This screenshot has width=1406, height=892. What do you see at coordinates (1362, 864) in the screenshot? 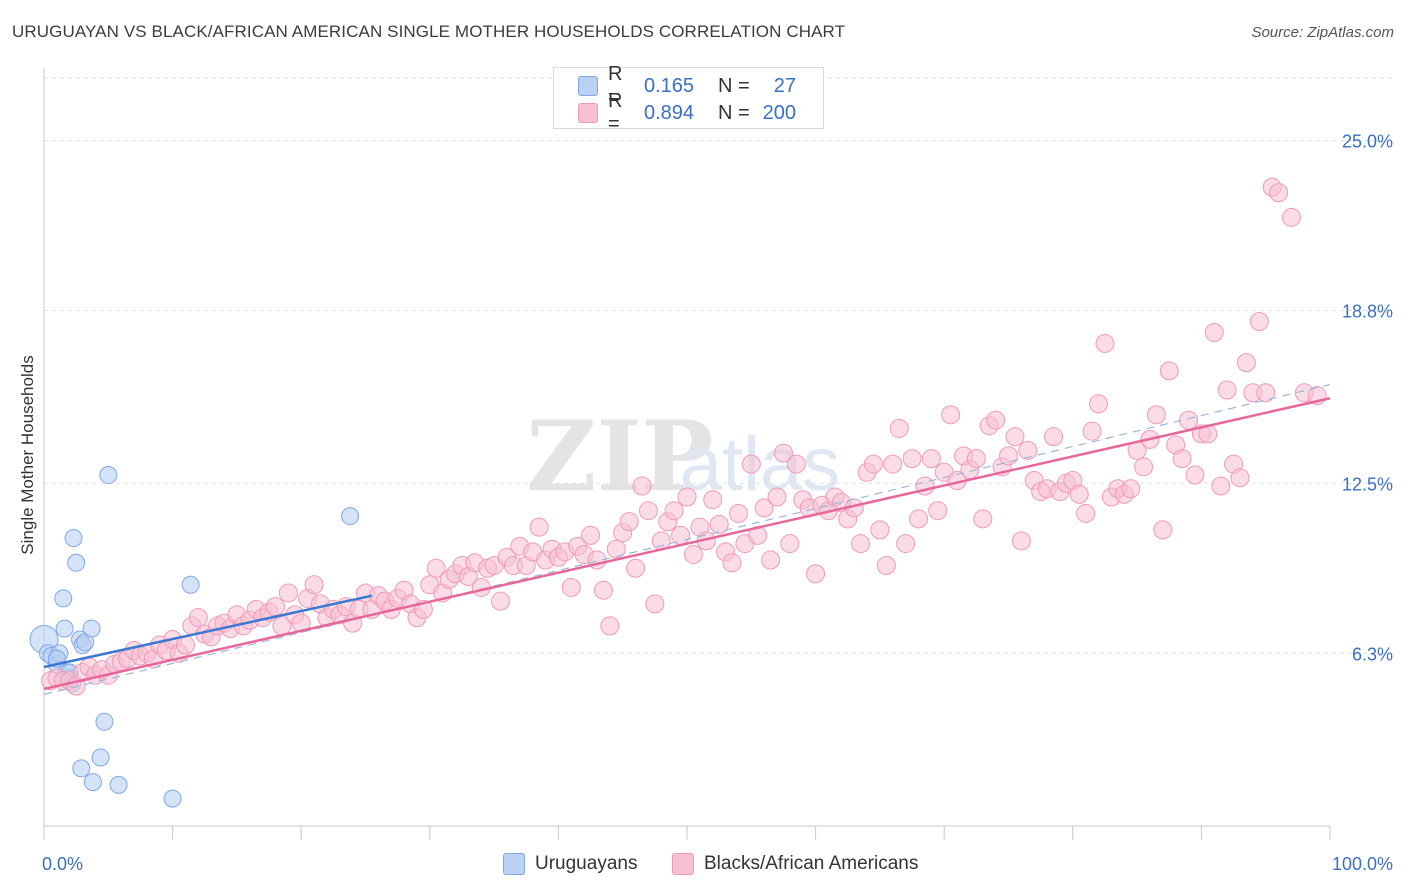
I see `x-tick-label-right: 100.0%` at bounding box center [1362, 864].